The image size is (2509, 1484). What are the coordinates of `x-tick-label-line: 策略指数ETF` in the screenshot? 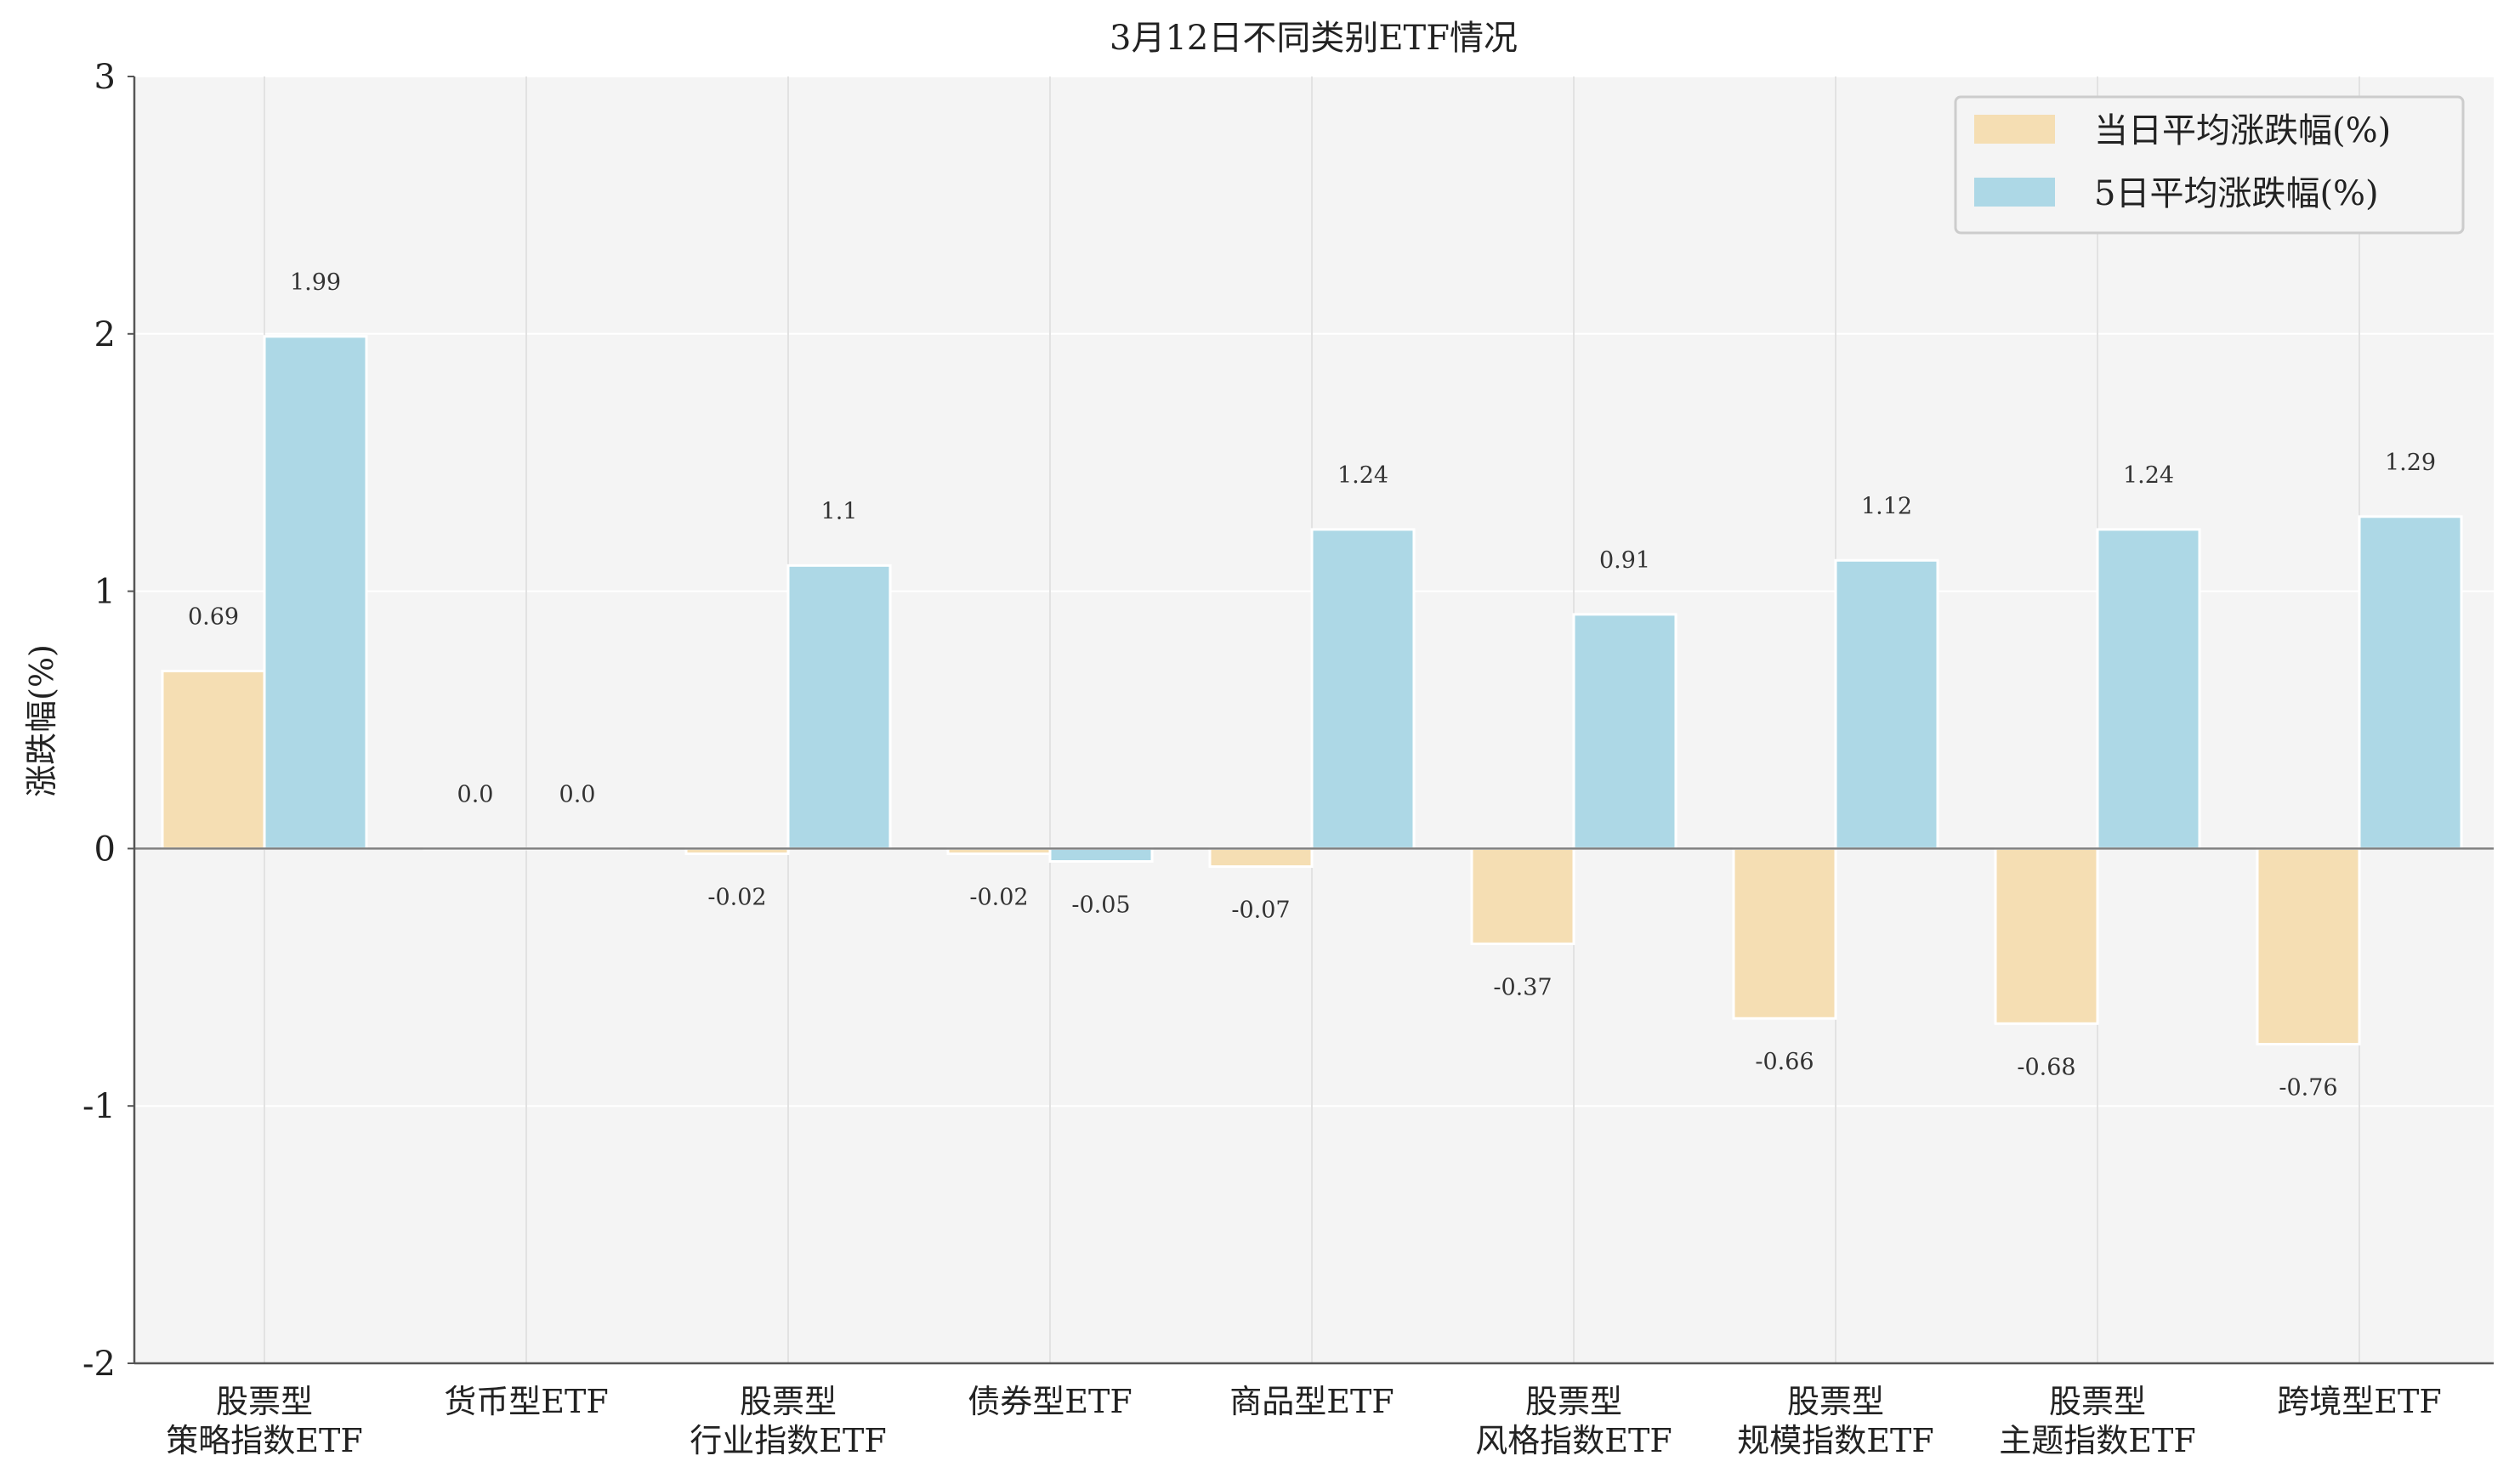 It's located at (264, 1440).